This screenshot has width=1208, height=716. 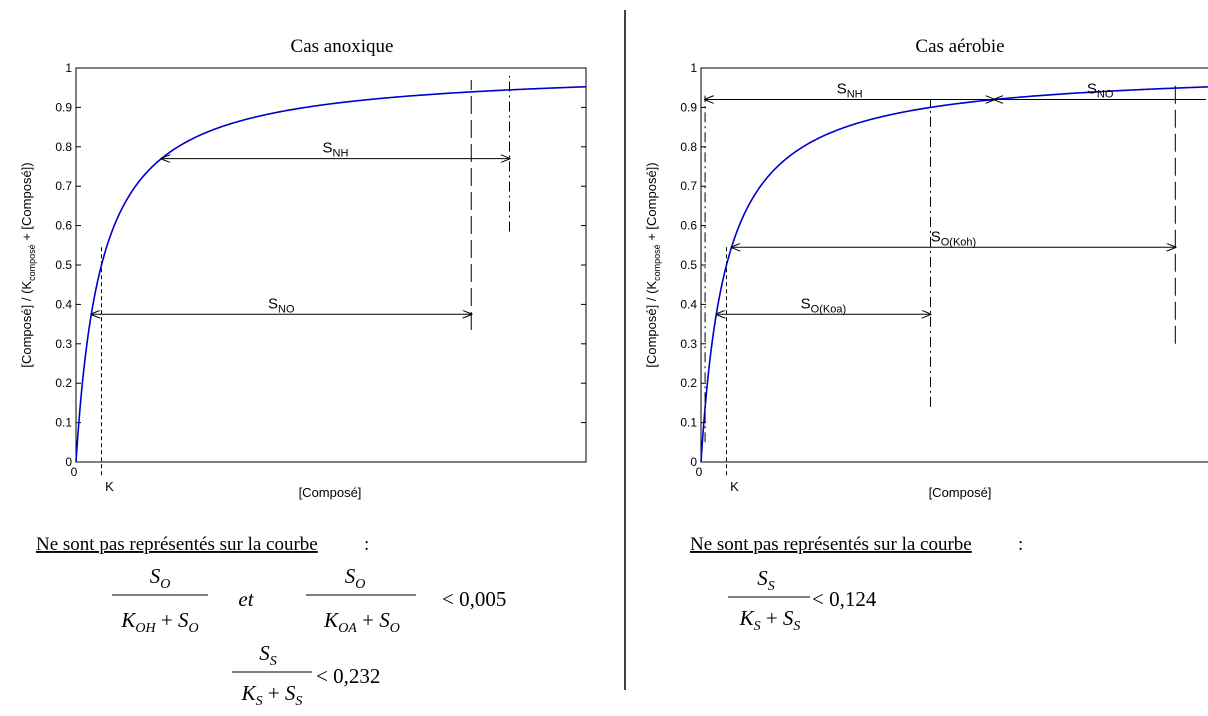 I want to click on range-label: SO(Koa), so click(x=823, y=305).